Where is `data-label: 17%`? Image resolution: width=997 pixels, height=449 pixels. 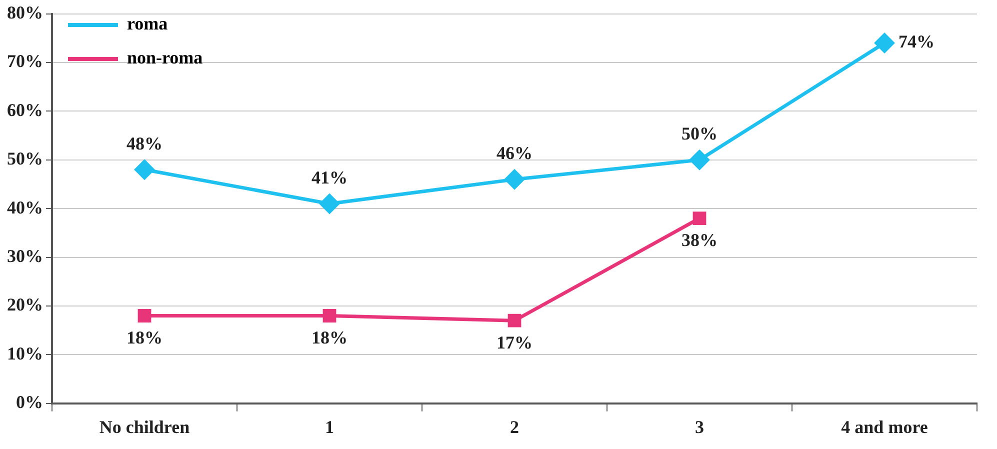 data-label: 17% is located at coordinates (514, 342).